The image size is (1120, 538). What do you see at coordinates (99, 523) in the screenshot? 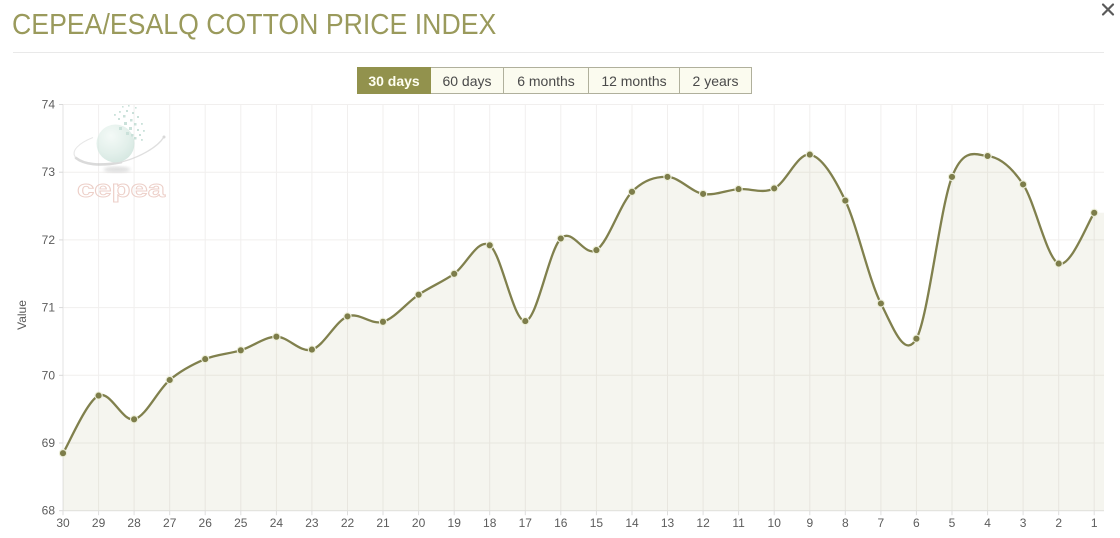
I see `svg-text: 29` at bounding box center [99, 523].